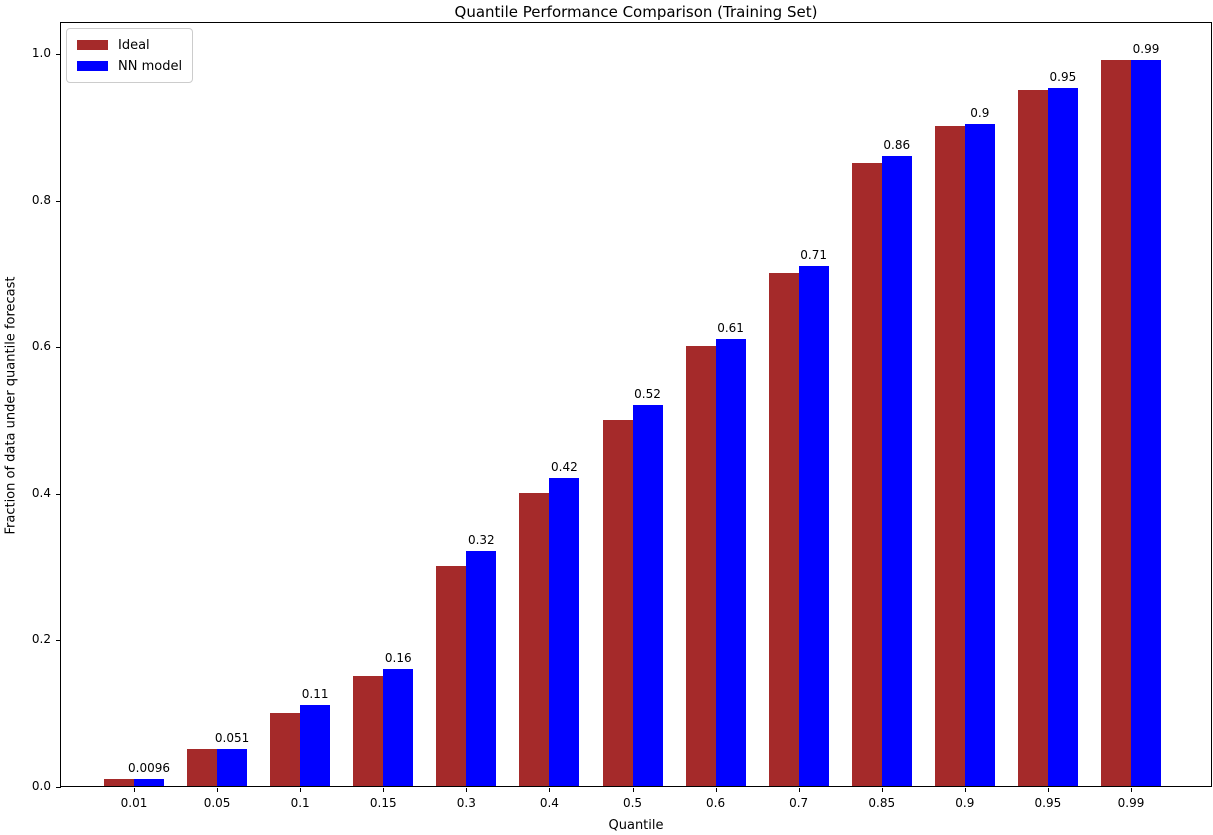  What do you see at coordinates (41, 639) in the screenshot?
I see `y-tick-label: 0.2` at bounding box center [41, 639].